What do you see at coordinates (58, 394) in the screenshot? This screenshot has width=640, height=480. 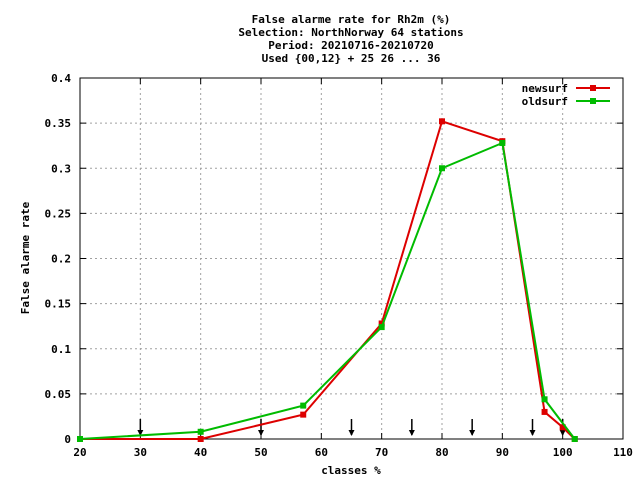 I see `y-tick-label: 0.05` at bounding box center [58, 394].